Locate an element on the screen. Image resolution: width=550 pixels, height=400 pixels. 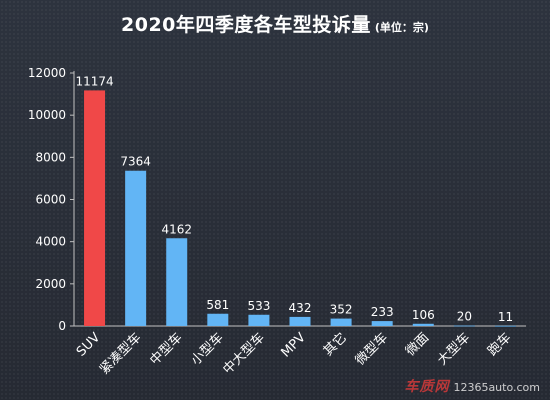
y-tick-label: 10000 is located at coordinates (47, 115).